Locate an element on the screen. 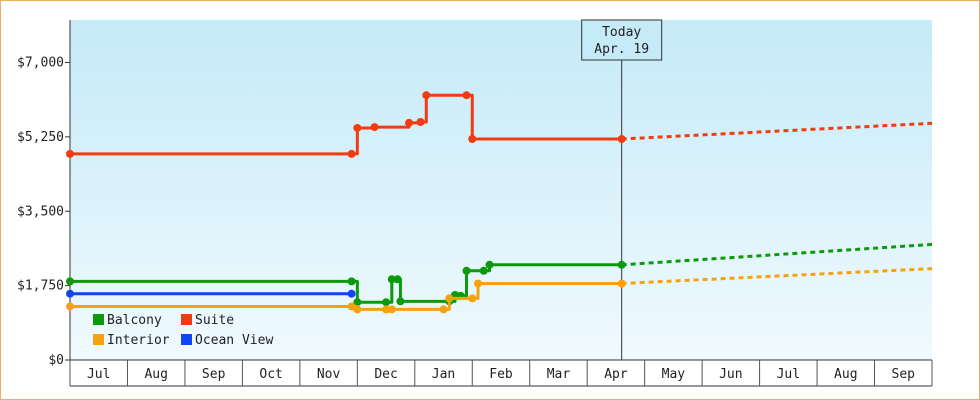  forecast-line-suite is located at coordinates (777, 131).